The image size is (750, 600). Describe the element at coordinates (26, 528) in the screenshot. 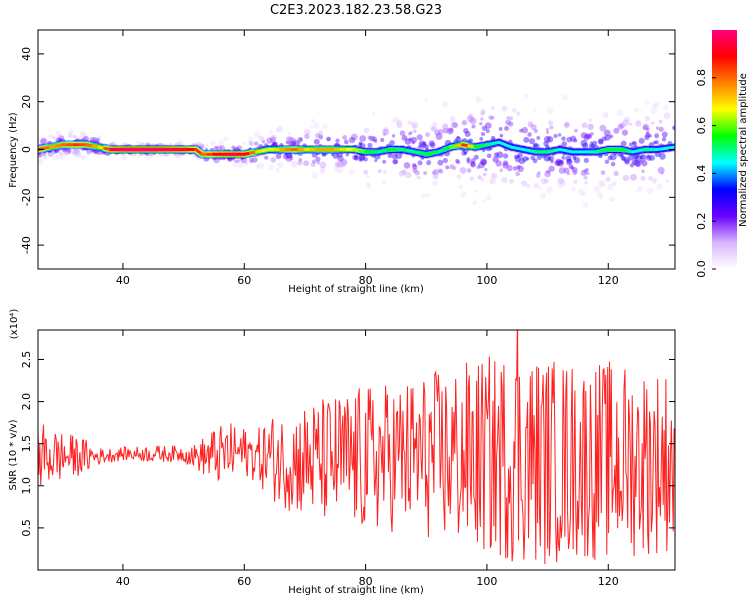

I see `snr-y-tick-label: 0.5` at that location.